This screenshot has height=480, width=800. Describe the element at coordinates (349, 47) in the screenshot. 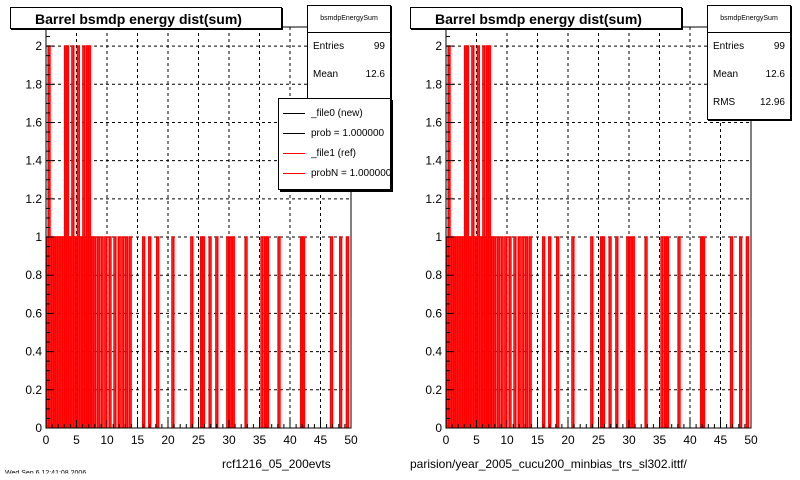

I see `stats-row-entries: Entries 99` at that location.